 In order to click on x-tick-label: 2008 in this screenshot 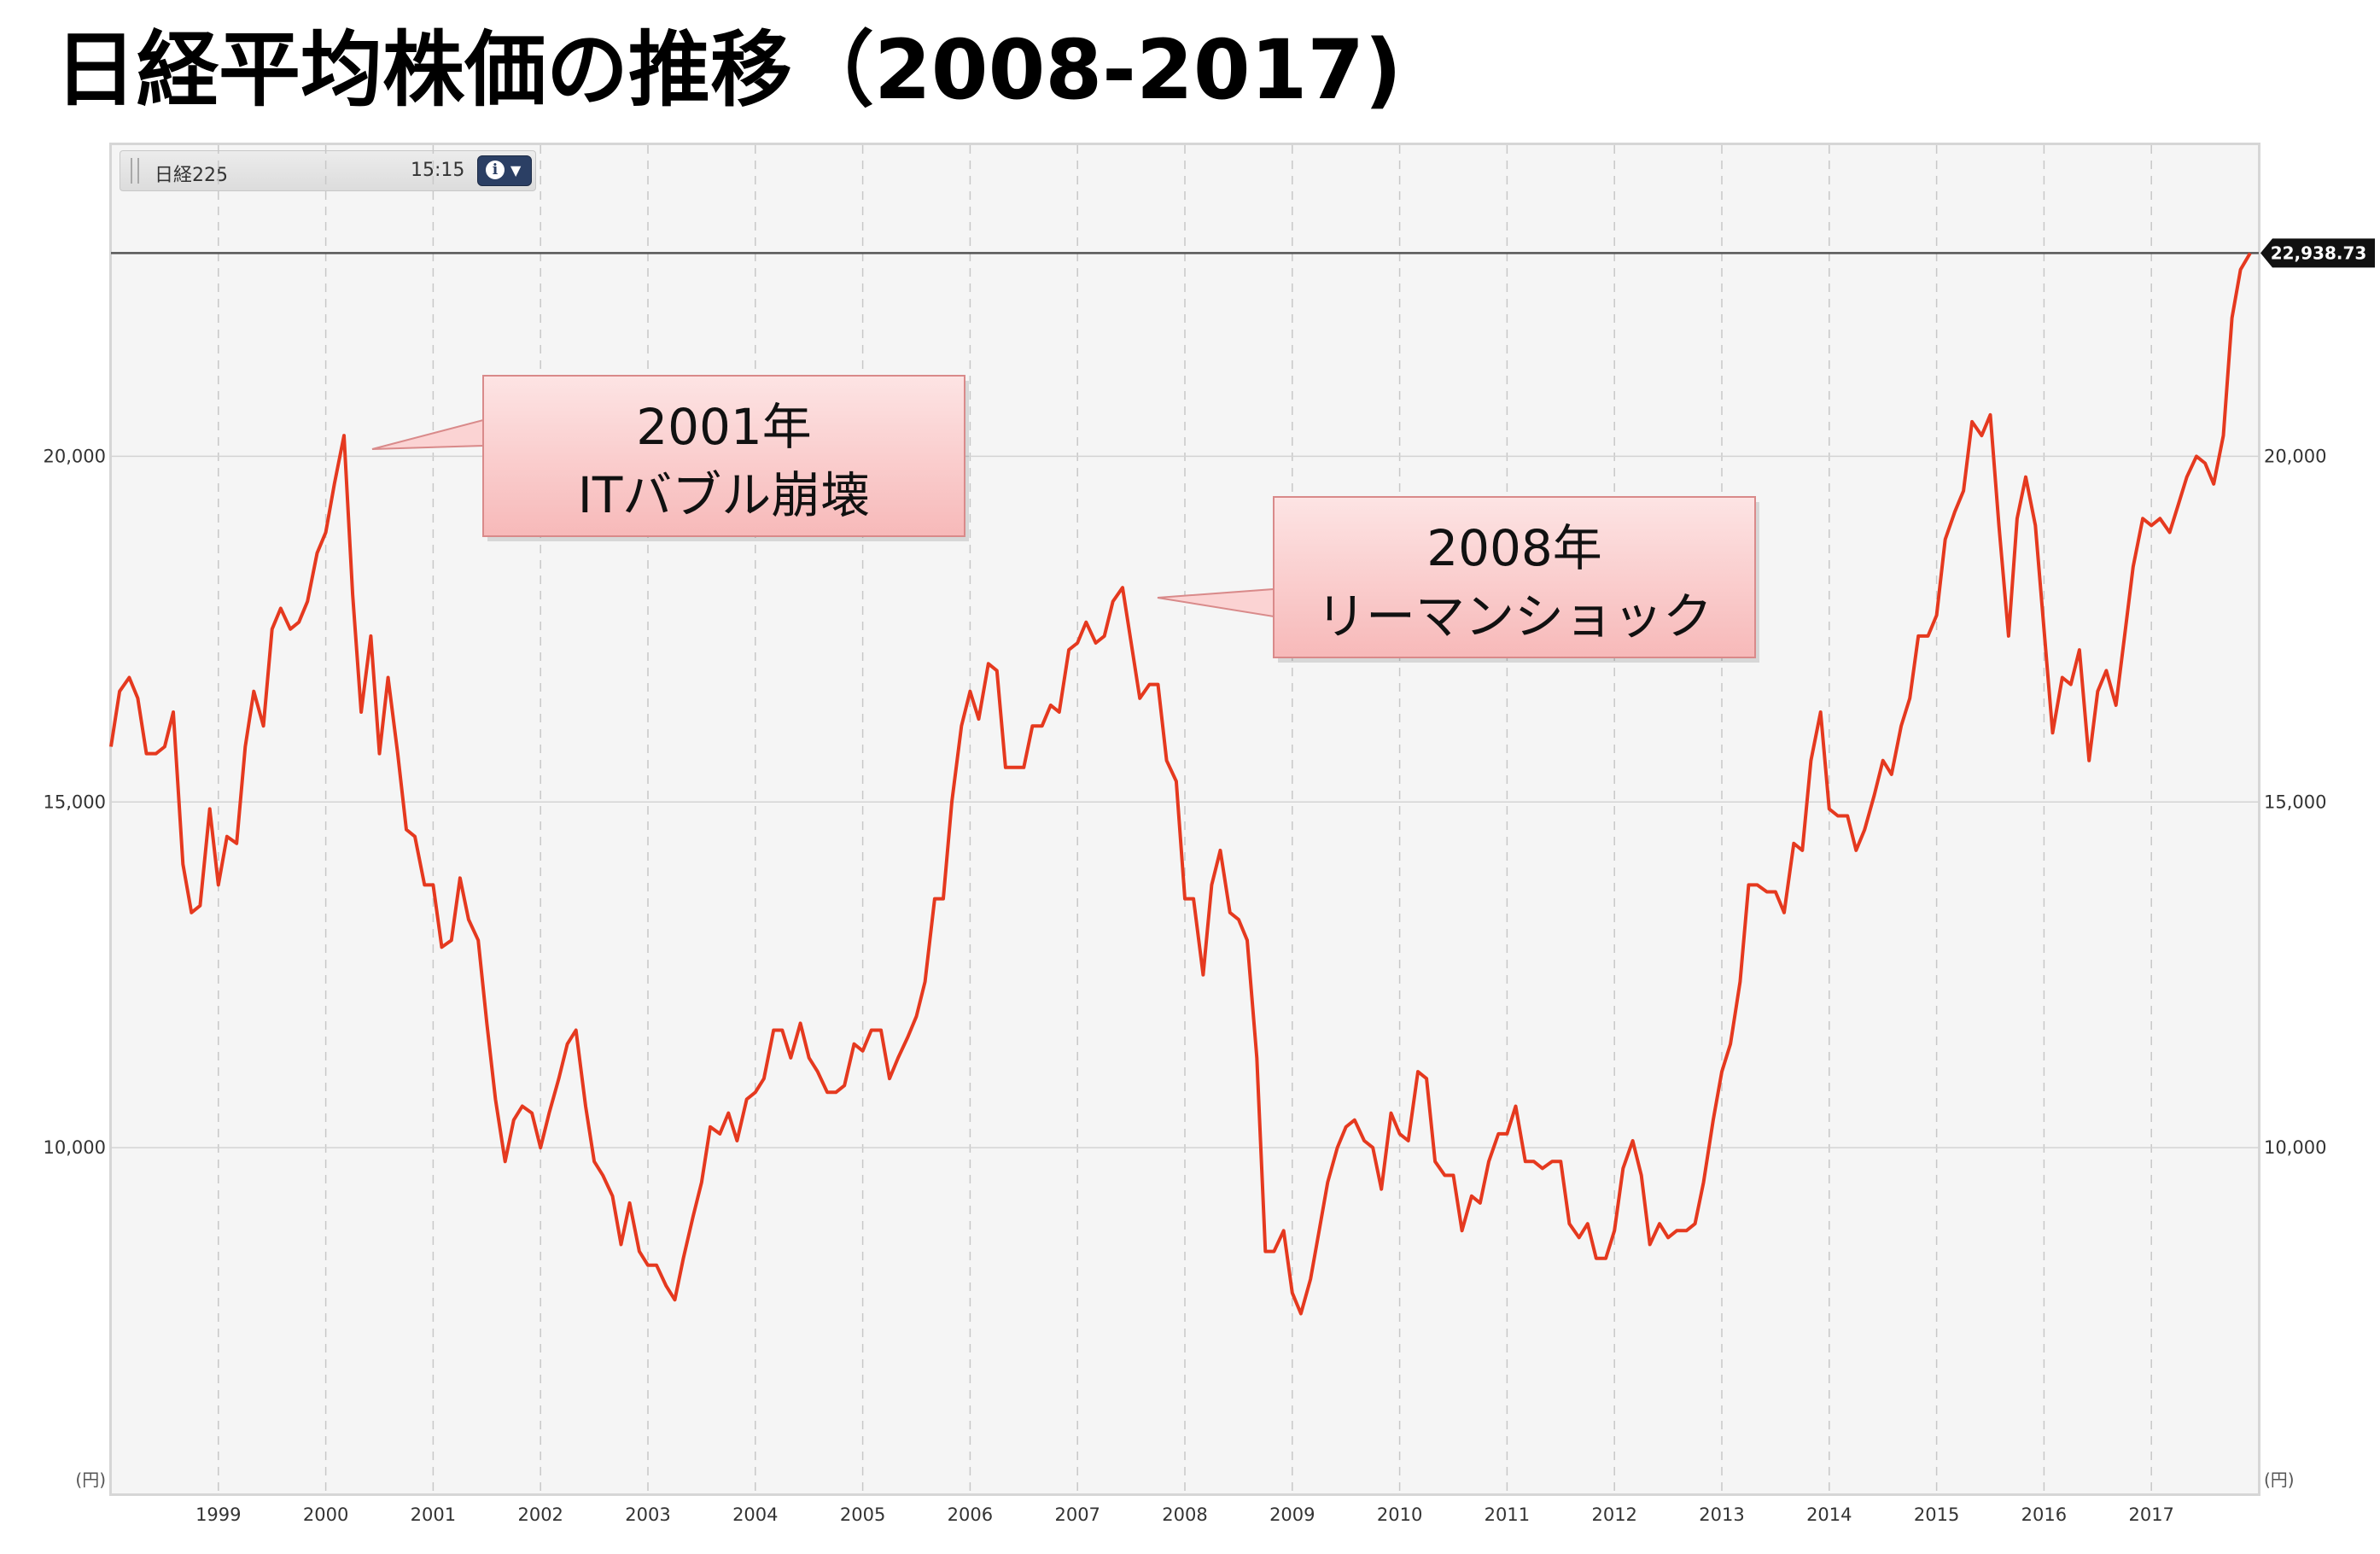, I will do `click(1184, 1514)`.